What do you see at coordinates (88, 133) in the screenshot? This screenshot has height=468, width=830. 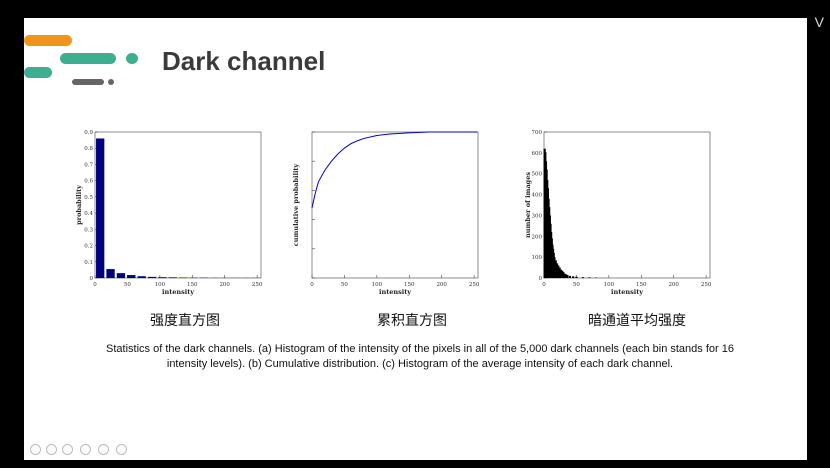 I see `y-tick-label: 0.9` at bounding box center [88, 133].